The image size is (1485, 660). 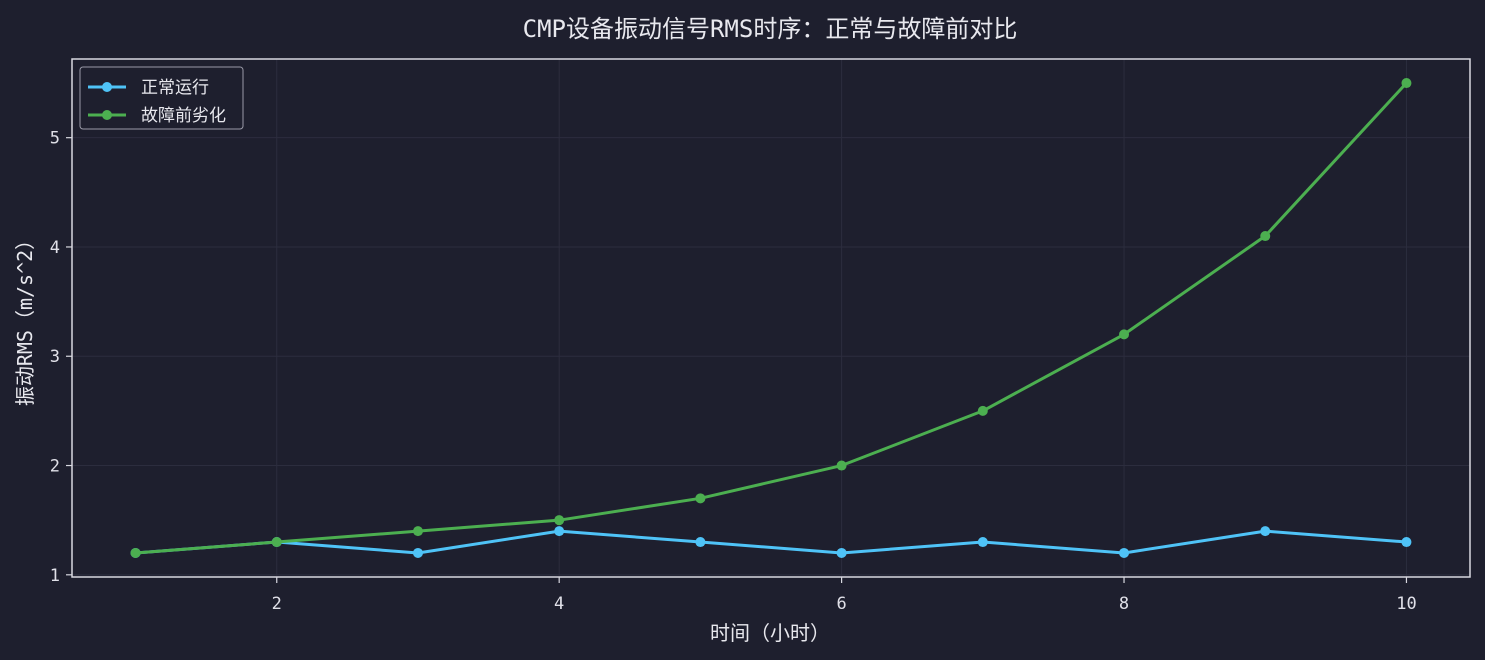 I want to click on legend-item: 故障前劣化, so click(x=157, y=116).